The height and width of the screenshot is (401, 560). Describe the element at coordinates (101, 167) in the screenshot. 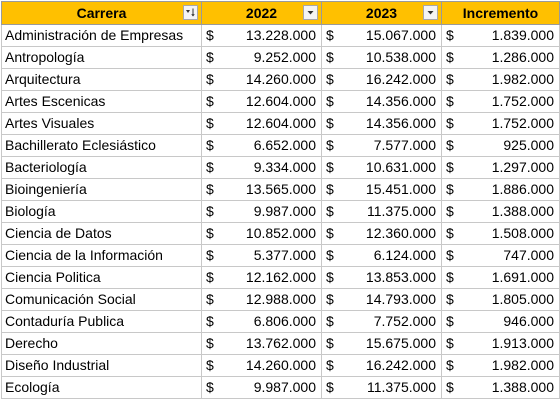

I see `cell-carrera: Bacteriología` at that location.